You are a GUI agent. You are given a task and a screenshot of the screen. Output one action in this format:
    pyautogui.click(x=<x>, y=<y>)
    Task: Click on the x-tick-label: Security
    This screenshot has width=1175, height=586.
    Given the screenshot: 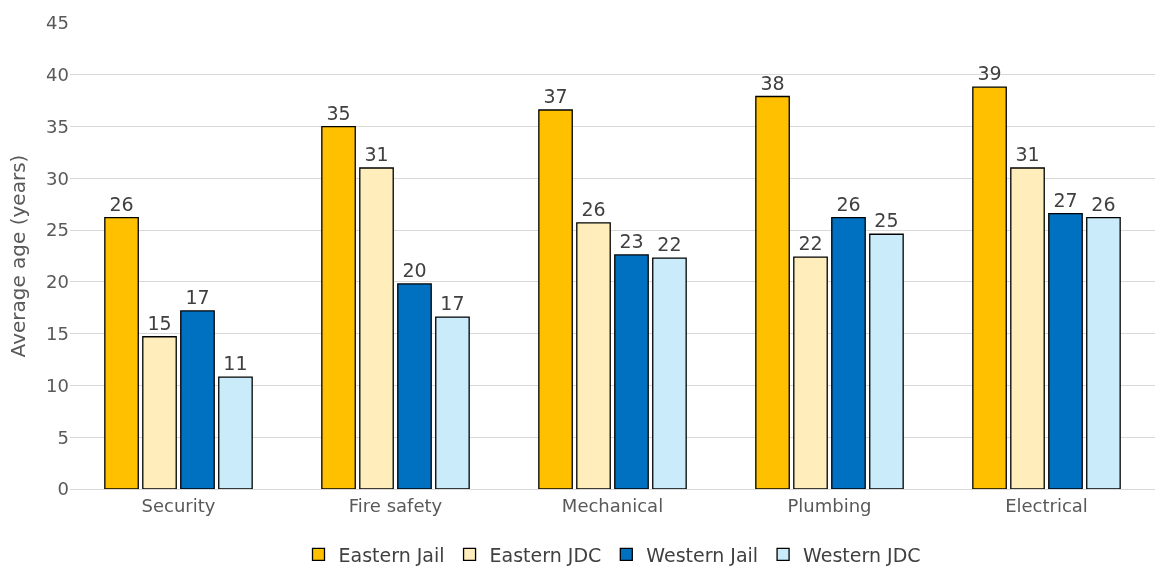 What is the action you would take?
    pyautogui.click(x=178, y=505)
    